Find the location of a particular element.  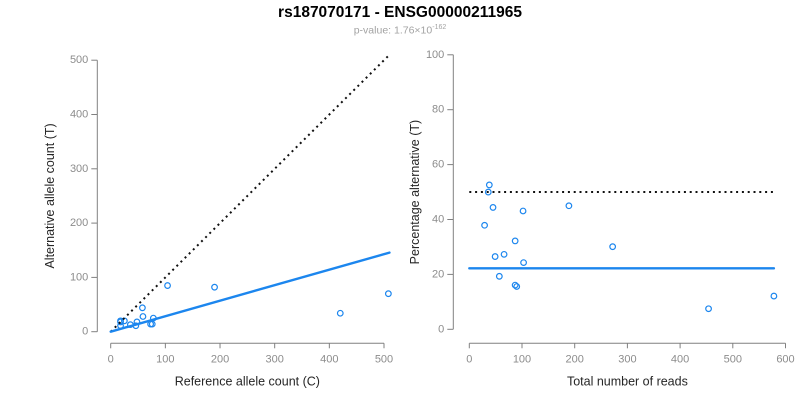

x-tick-label: 600 is located at coordinates (785, 359).